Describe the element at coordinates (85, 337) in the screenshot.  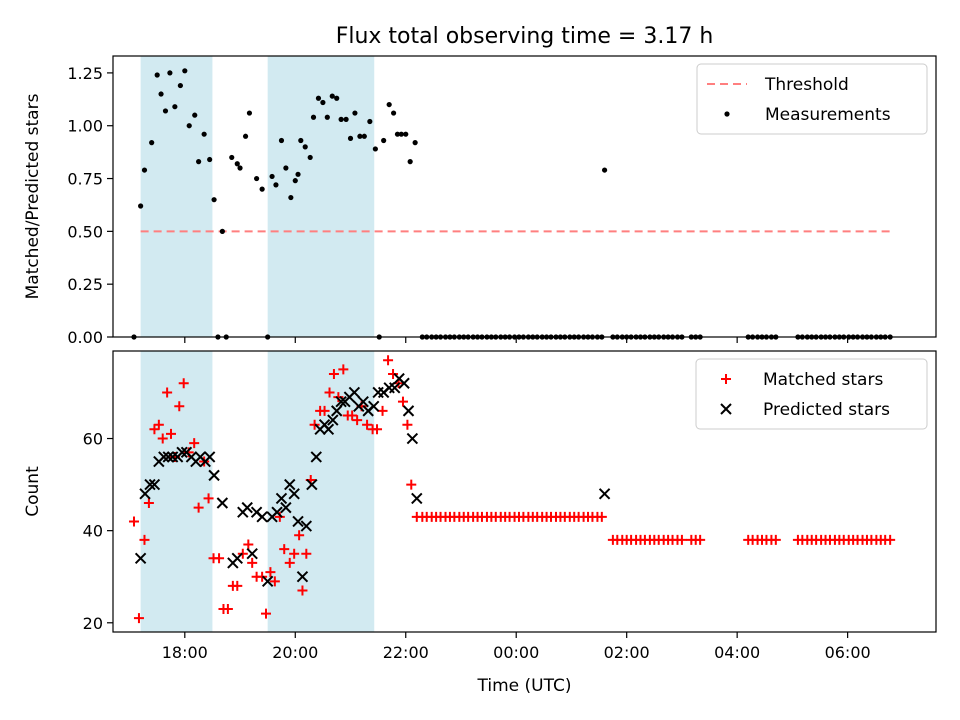
I see `y-tick-label: 0.00` at that location.